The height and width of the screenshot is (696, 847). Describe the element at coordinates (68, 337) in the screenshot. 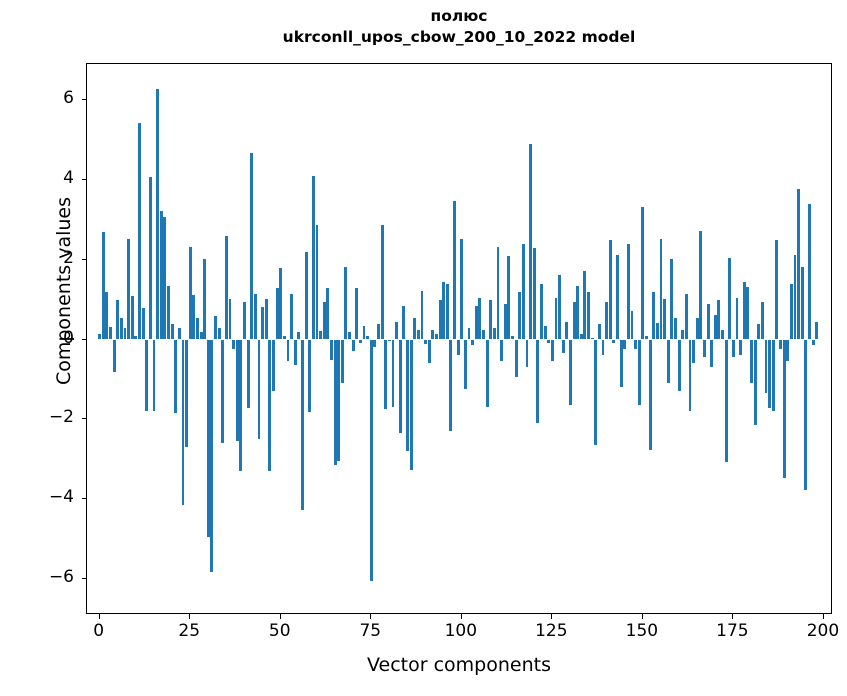

I see `y-tick-label: 0` at that location.